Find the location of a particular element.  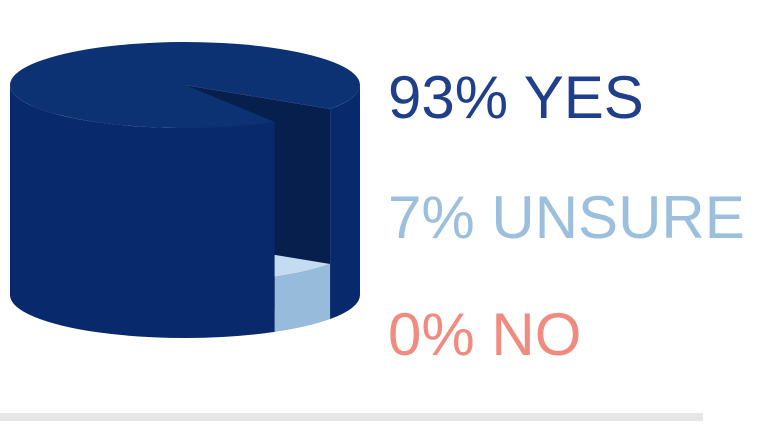

category-label: UNSURE is located at coordinates (617, 217).